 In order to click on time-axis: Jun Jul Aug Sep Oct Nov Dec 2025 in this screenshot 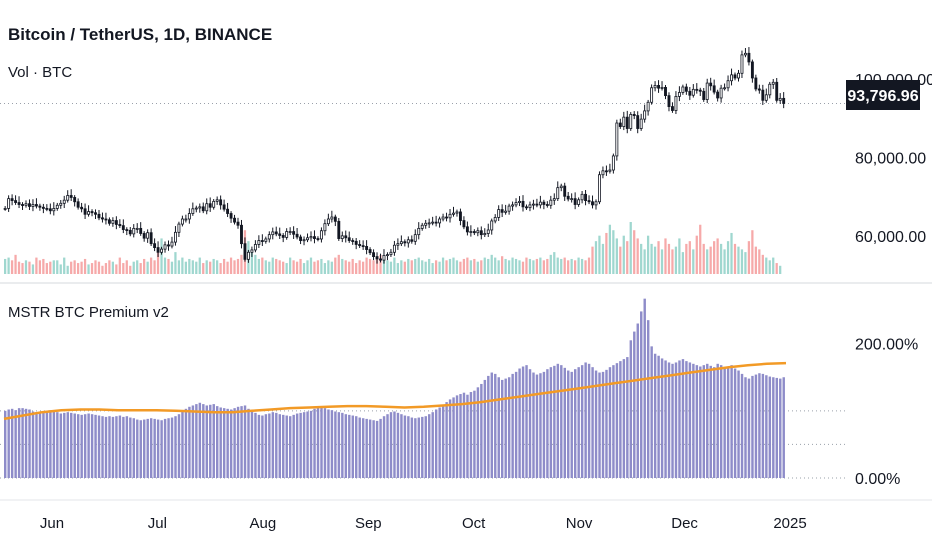, I will do `click(423, 523)`.